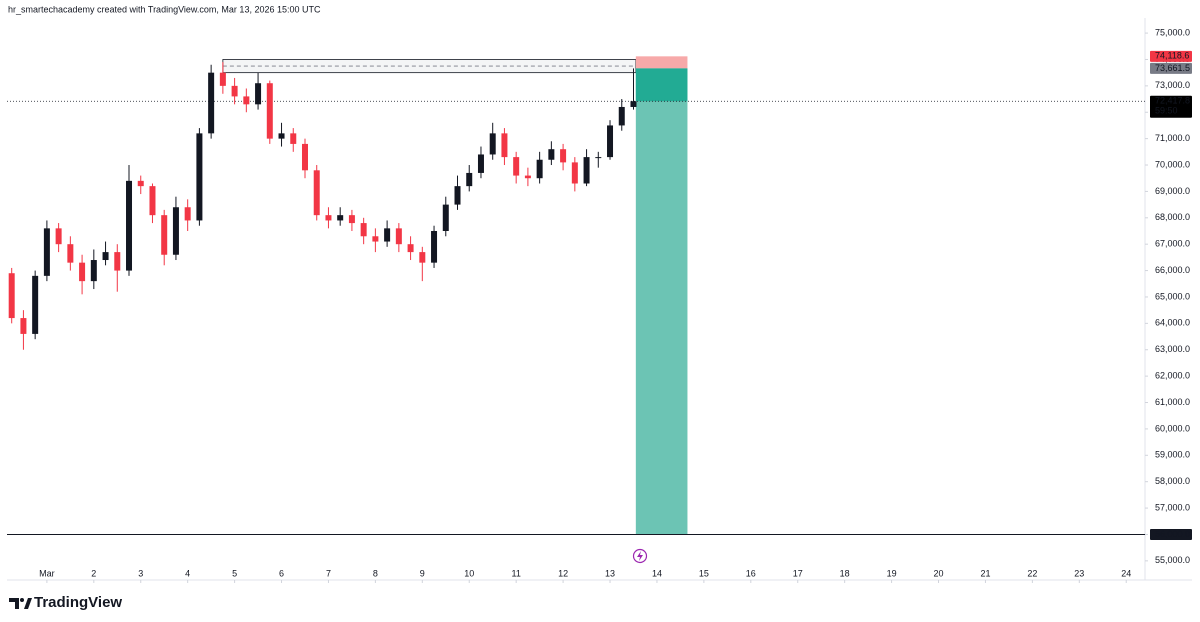  I want to click on y-tick-label: 58,000.0, so click(1172, 481).